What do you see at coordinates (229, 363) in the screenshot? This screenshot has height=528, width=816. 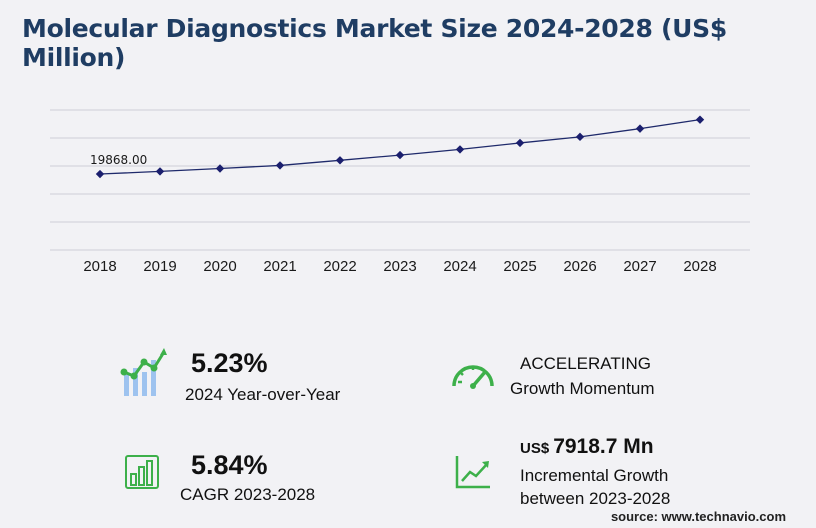 I see `yoy-value: 5.23%` at bounding box center [229, 363].